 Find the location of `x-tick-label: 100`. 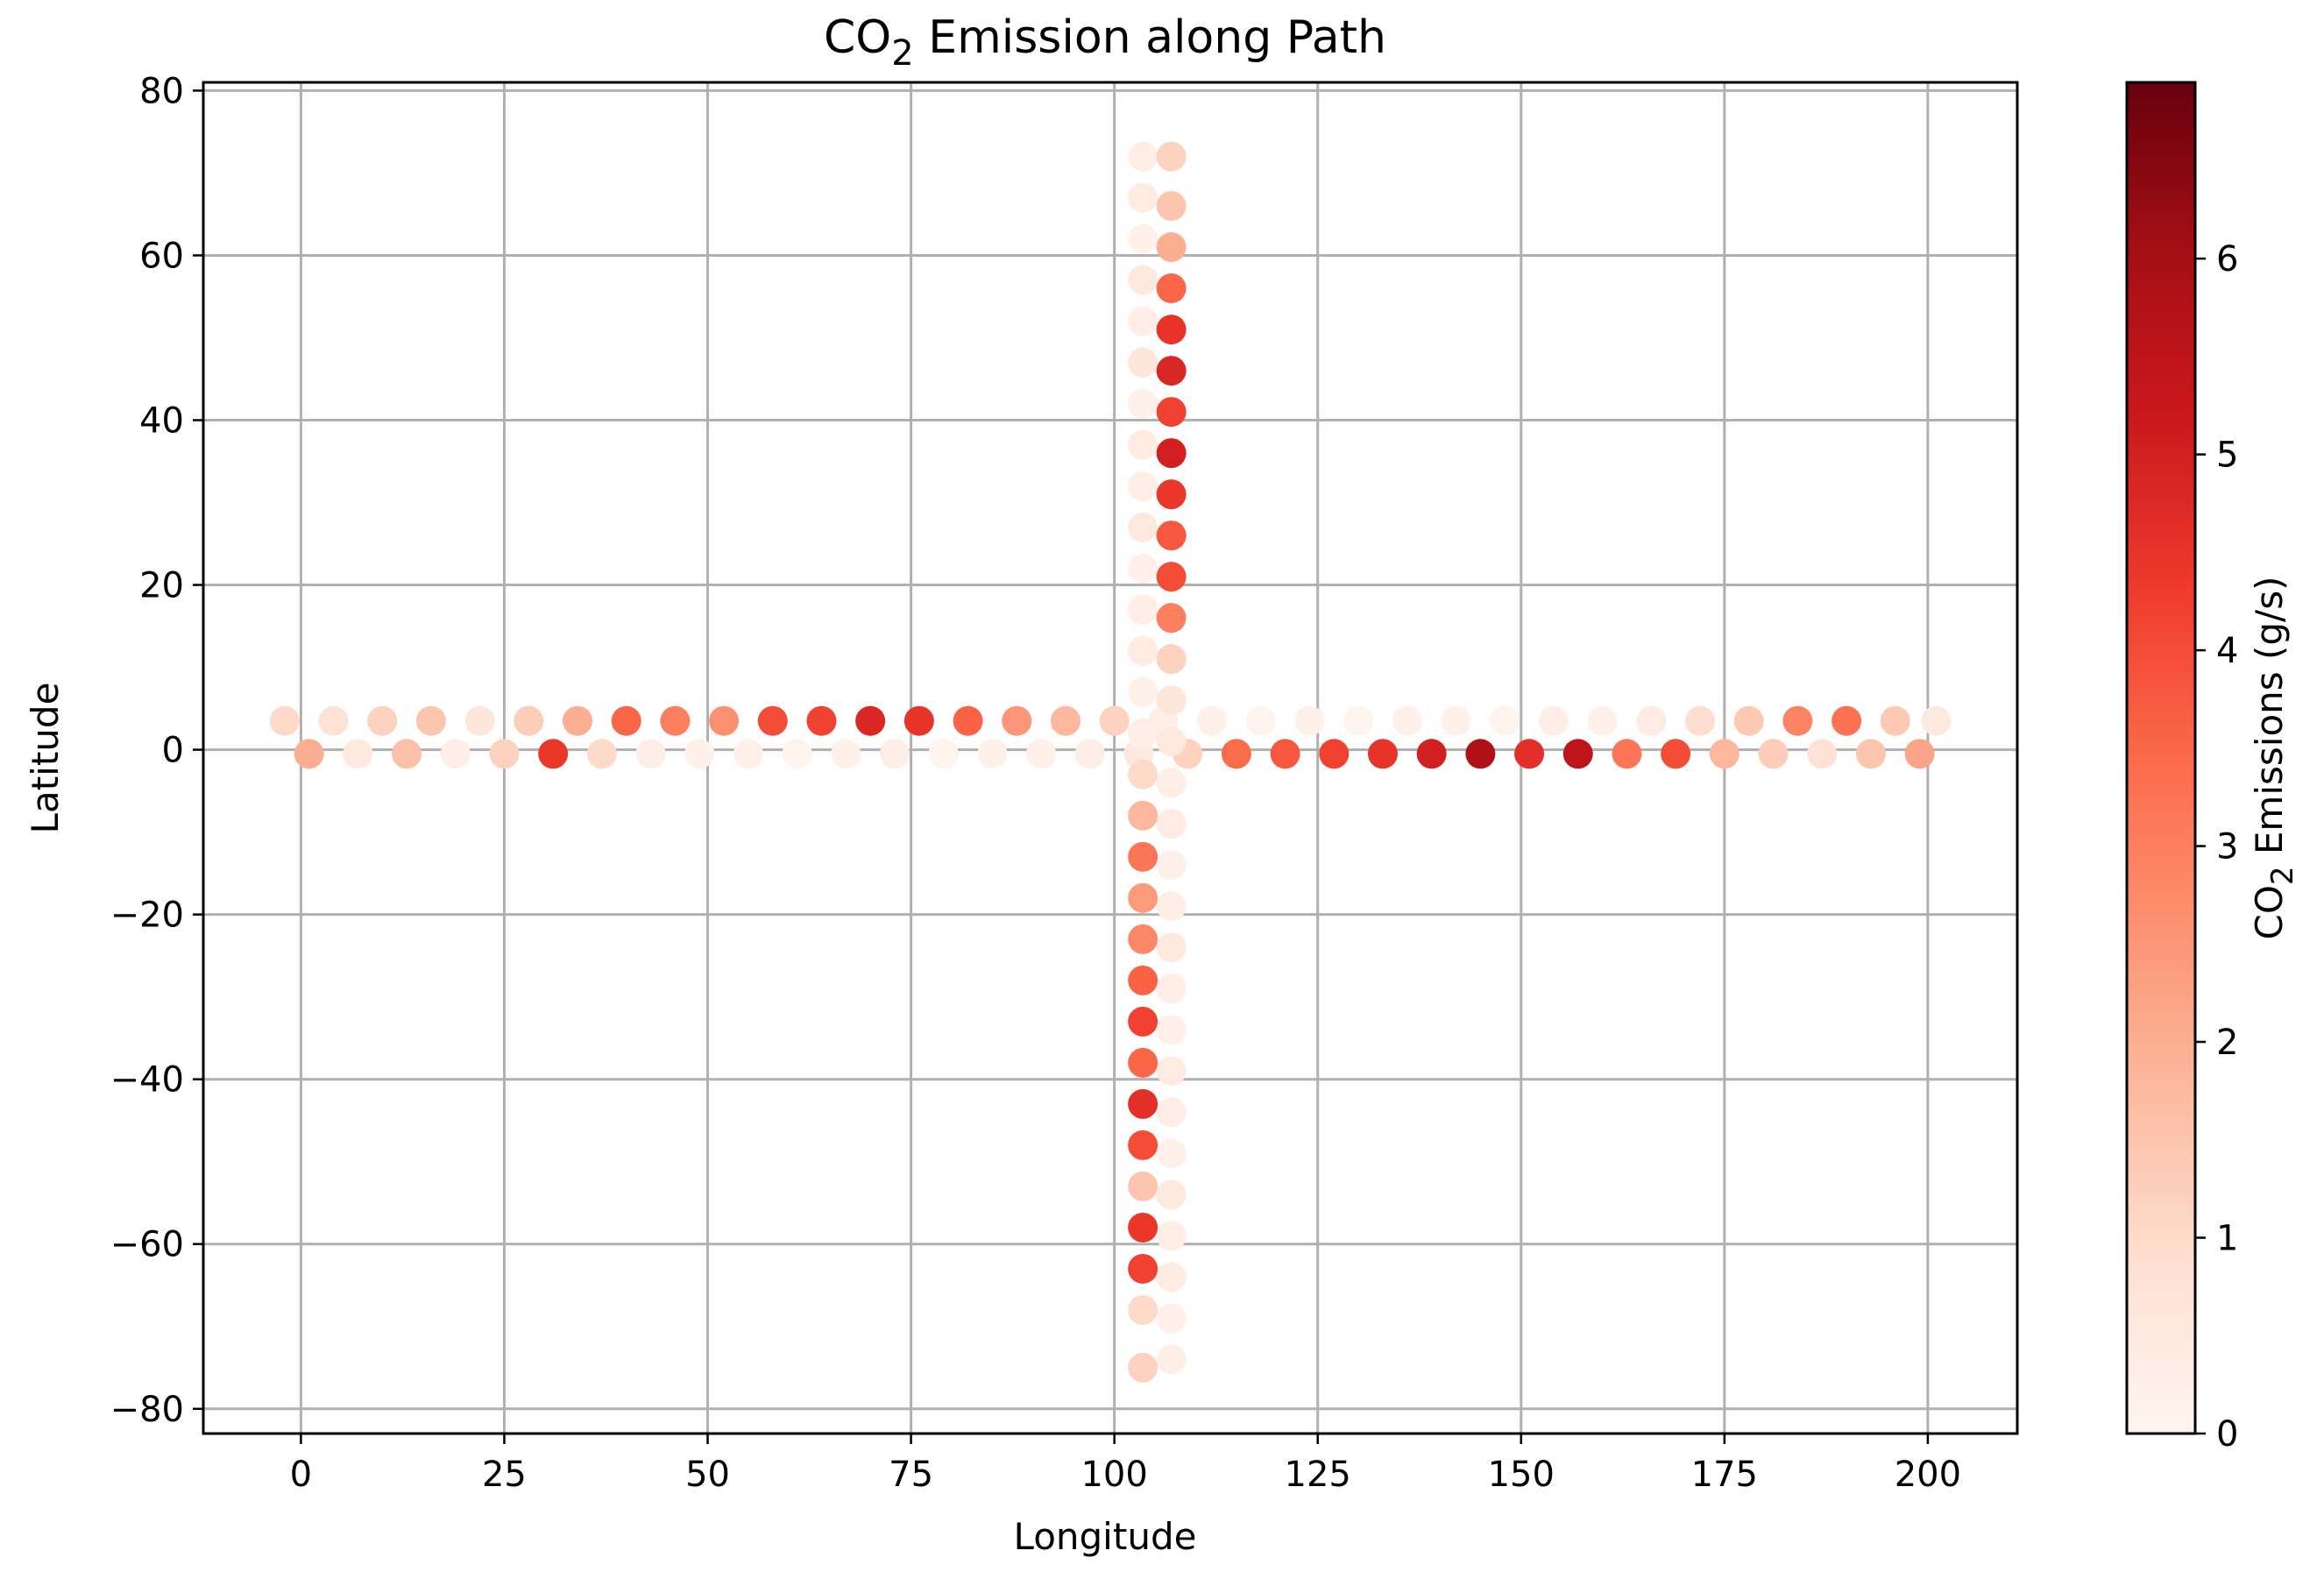

x-tick-label: 100 is located at coordinates (1114, 1475).